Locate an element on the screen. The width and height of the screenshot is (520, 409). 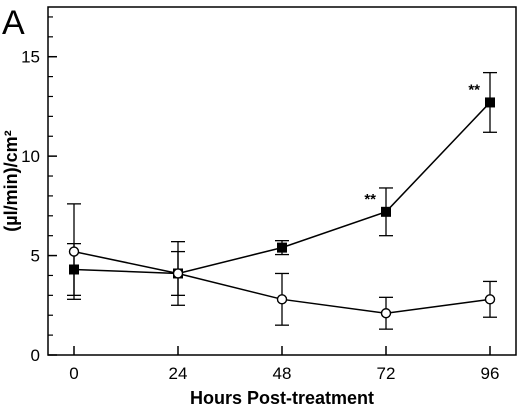
x-tick-label: 0 is located at coordinates (73, 373).